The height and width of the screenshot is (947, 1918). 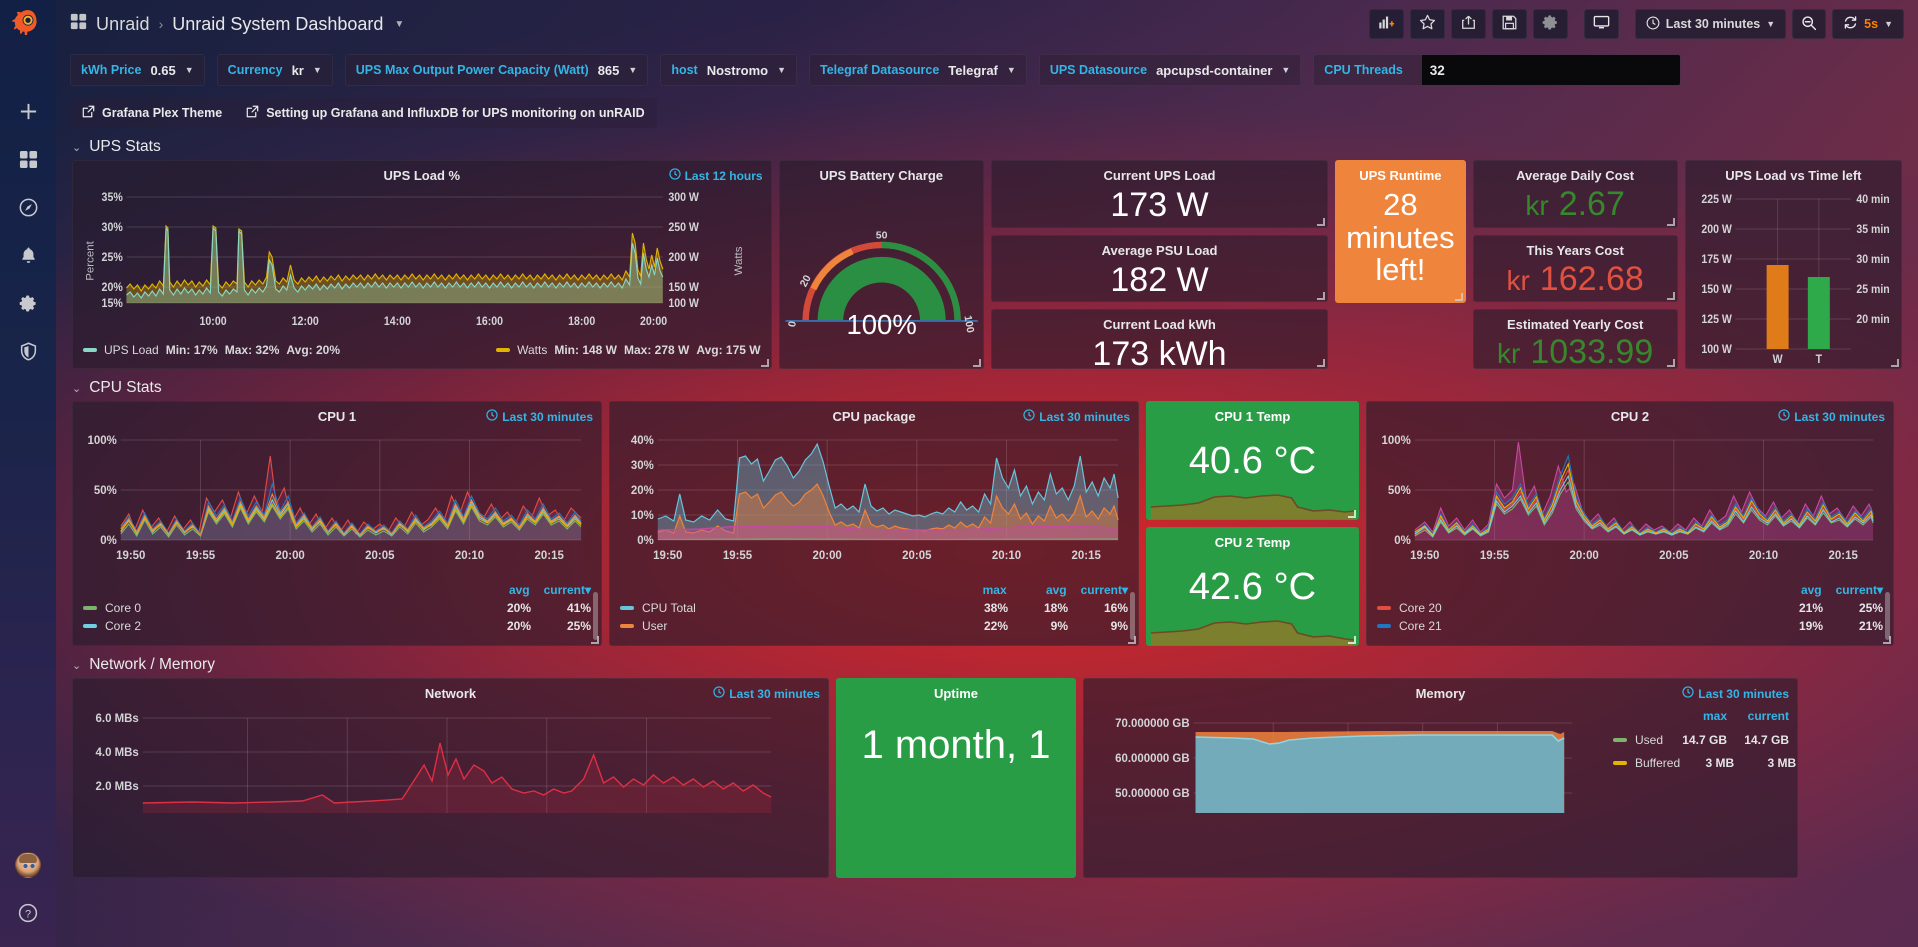 What do you see at coordinates (1427, 24) in the screenshot?
I see `mark-favorite-button` at bounding box center [1427, 24].